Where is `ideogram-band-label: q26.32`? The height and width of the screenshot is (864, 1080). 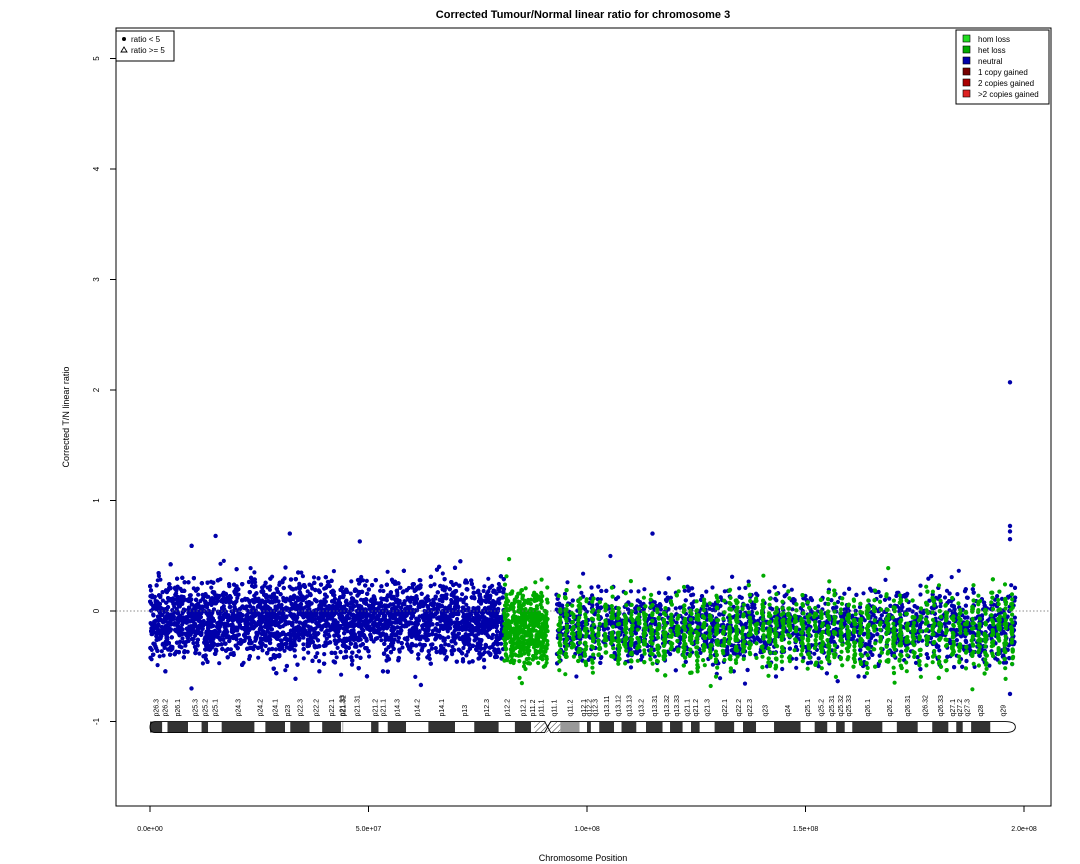
ideogram-band-label: q26.32 is located at coordinates (926, 706).